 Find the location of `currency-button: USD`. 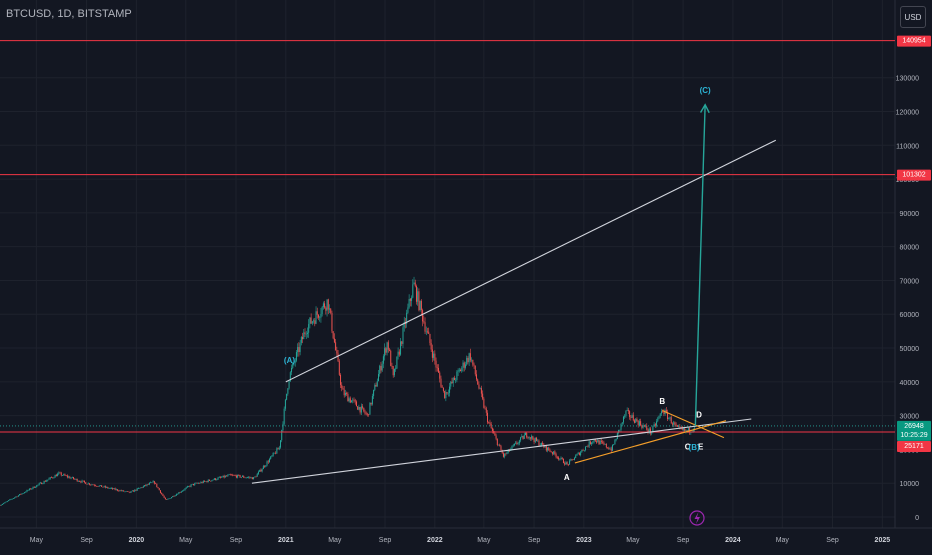

currency-button: USD is located at coordinates (913, 17).